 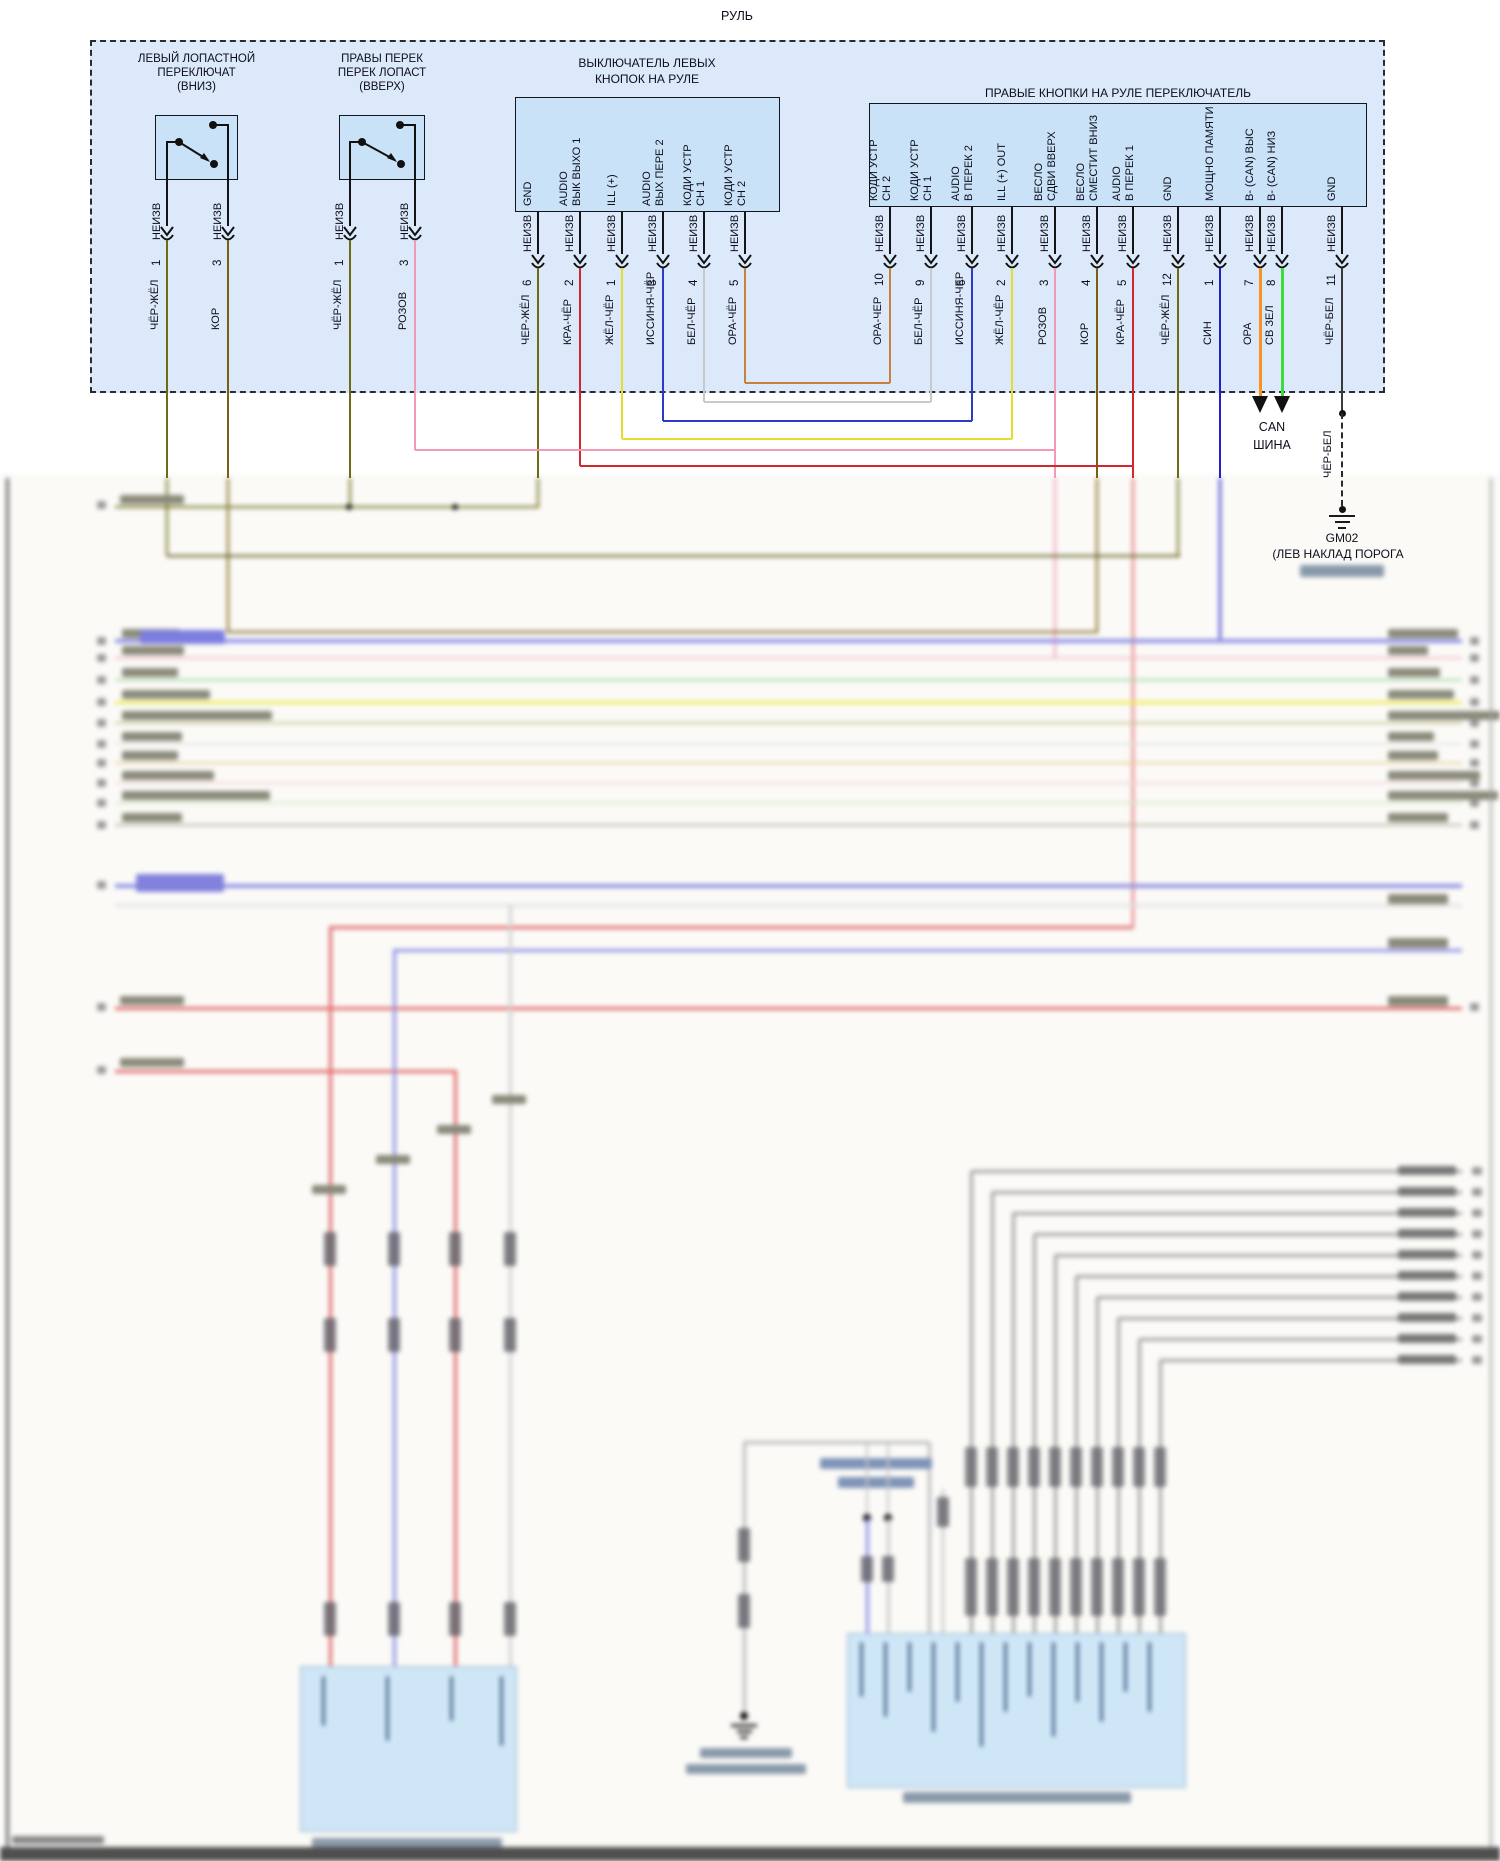 I want to click on wire-color-label: ЧЁР-ЖЁЛ, so click(x=155, y=304).